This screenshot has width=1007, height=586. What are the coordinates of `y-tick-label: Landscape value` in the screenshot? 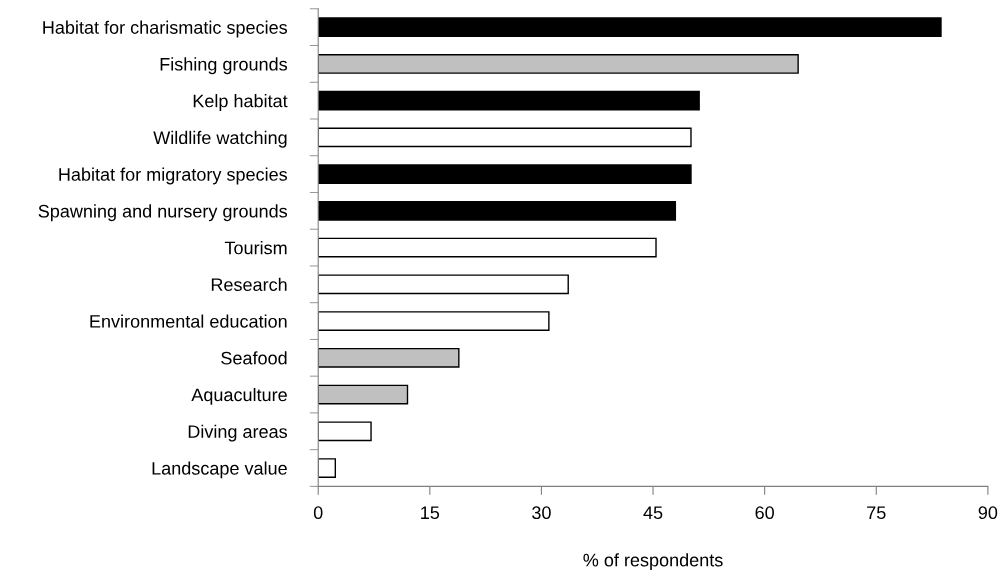 It's located at (219, 470).